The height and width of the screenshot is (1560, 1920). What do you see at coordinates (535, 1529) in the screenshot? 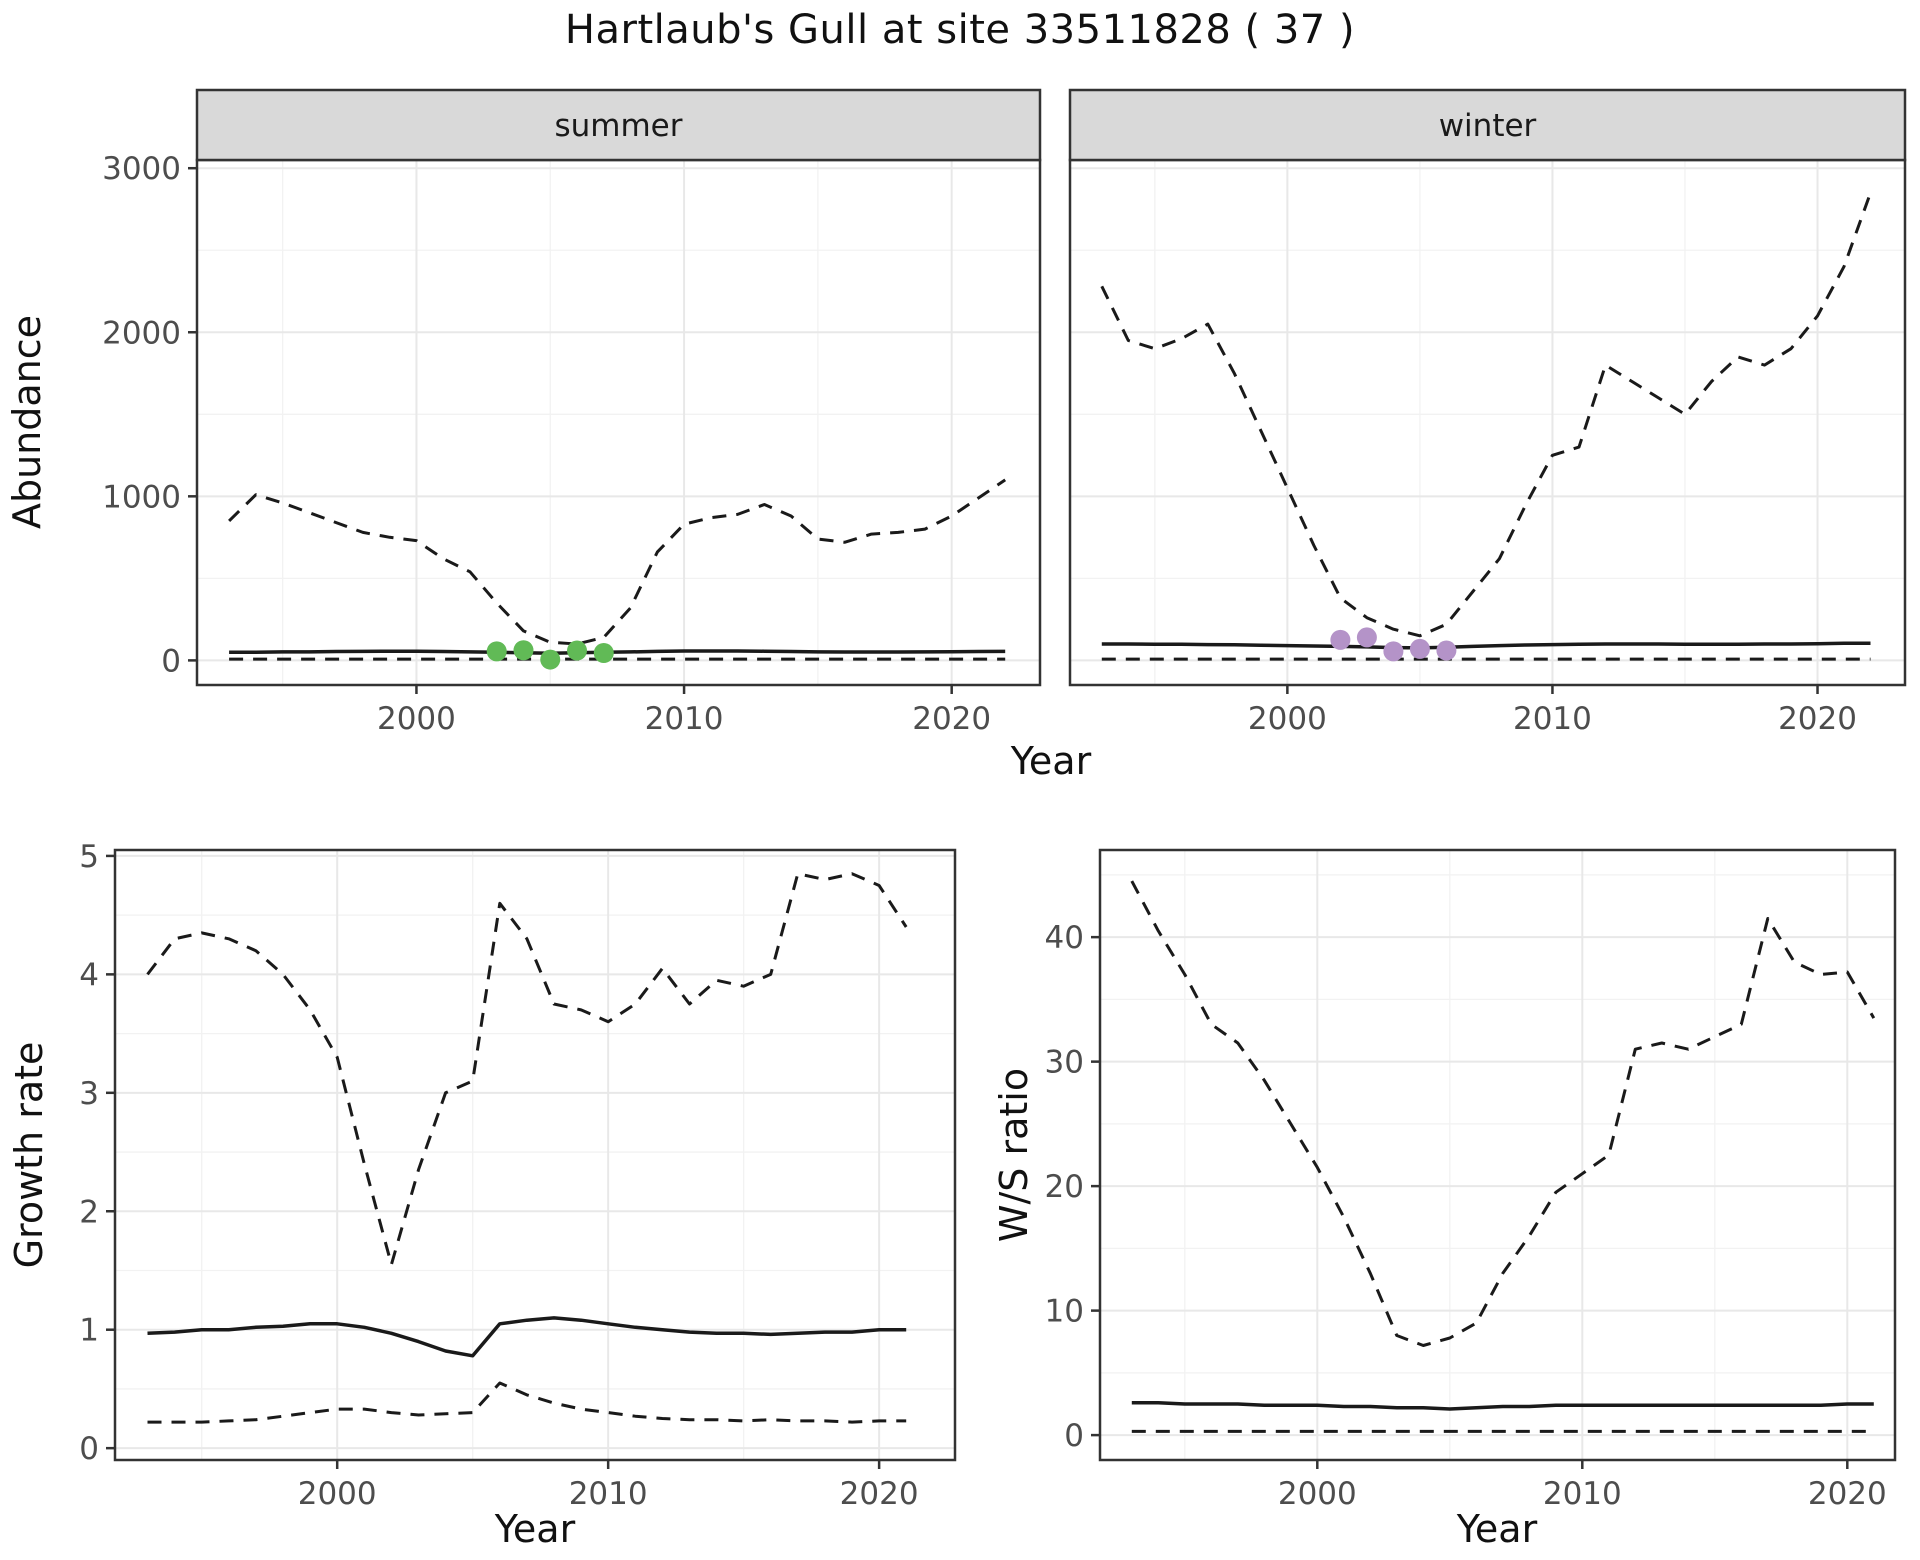
I see `growth-rate-x-axis-title: Year` at bounding box center [535, 1529].